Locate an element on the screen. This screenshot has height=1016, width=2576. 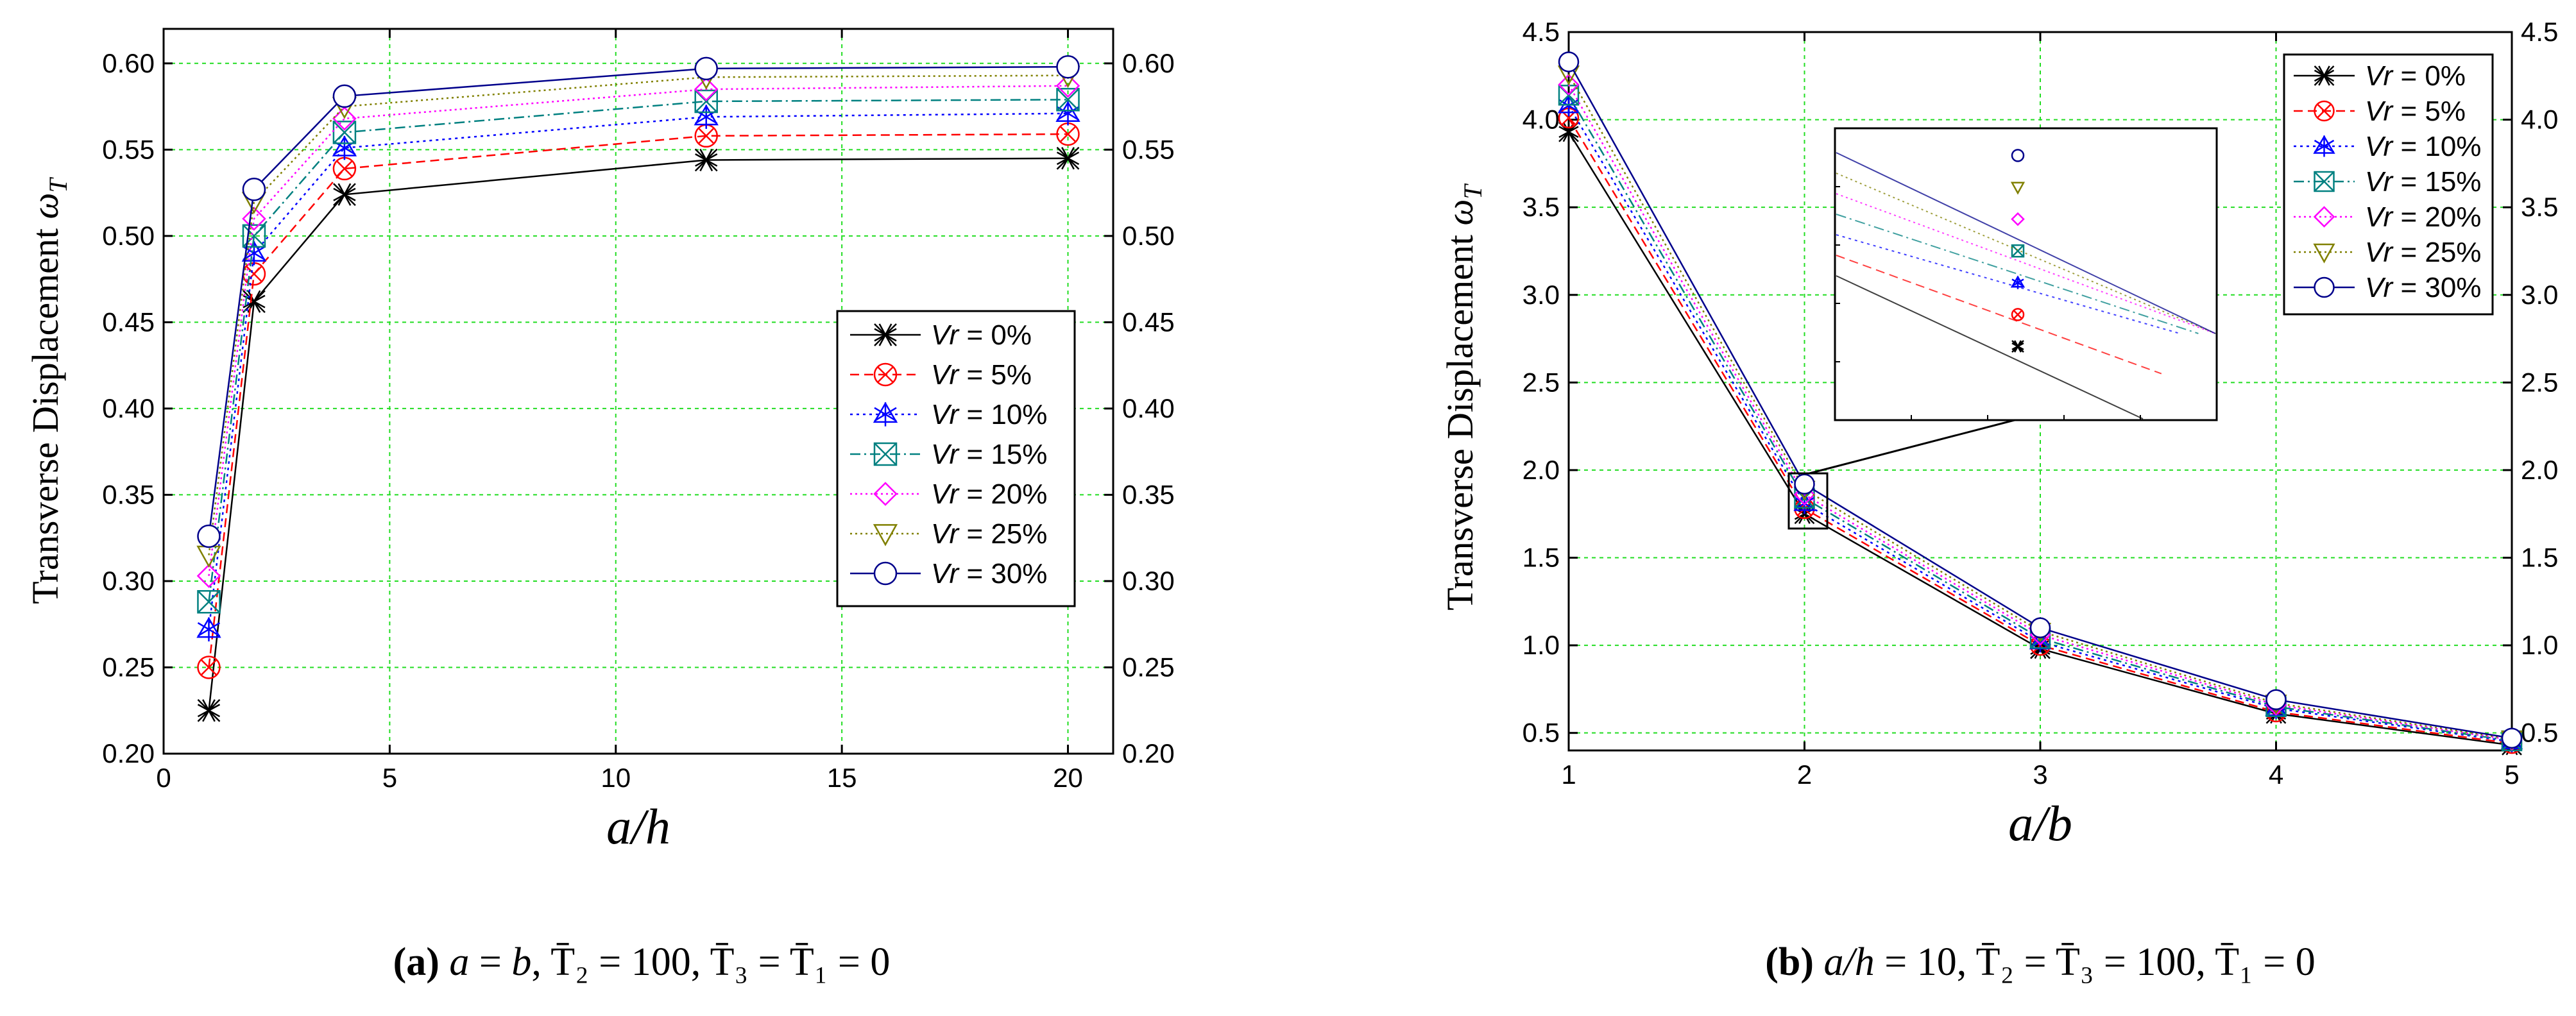
y-tick-label-right: 3.5 is located at coordinates (2539, 207).